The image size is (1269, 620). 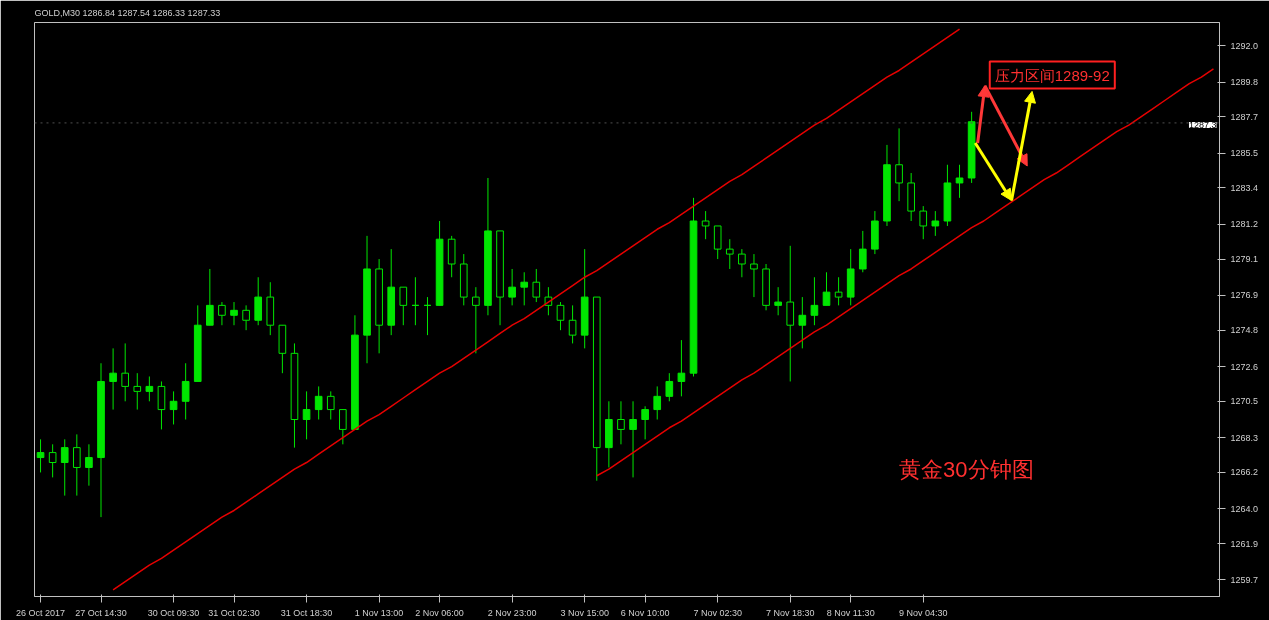 What do you see at coordinates (790, 612) in the screenshot?
I see `x-tick-label: 7 Nov 18:30` at bounding box center [790, 612].